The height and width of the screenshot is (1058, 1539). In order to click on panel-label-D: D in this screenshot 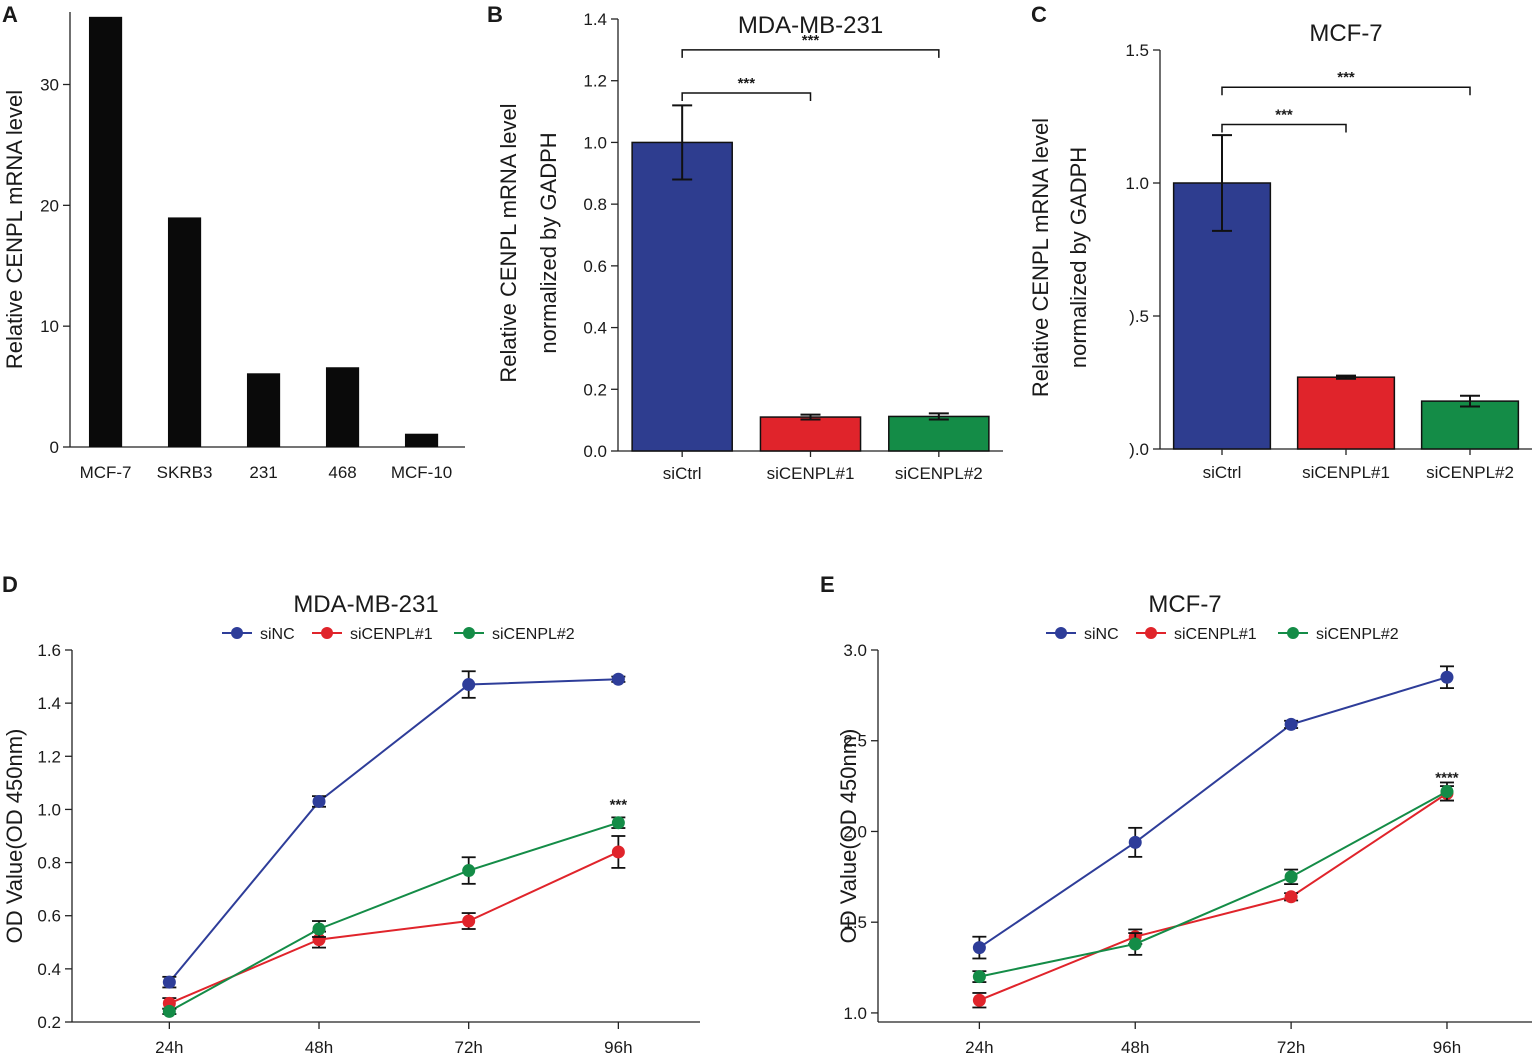, I will do `click(10, 584)`.